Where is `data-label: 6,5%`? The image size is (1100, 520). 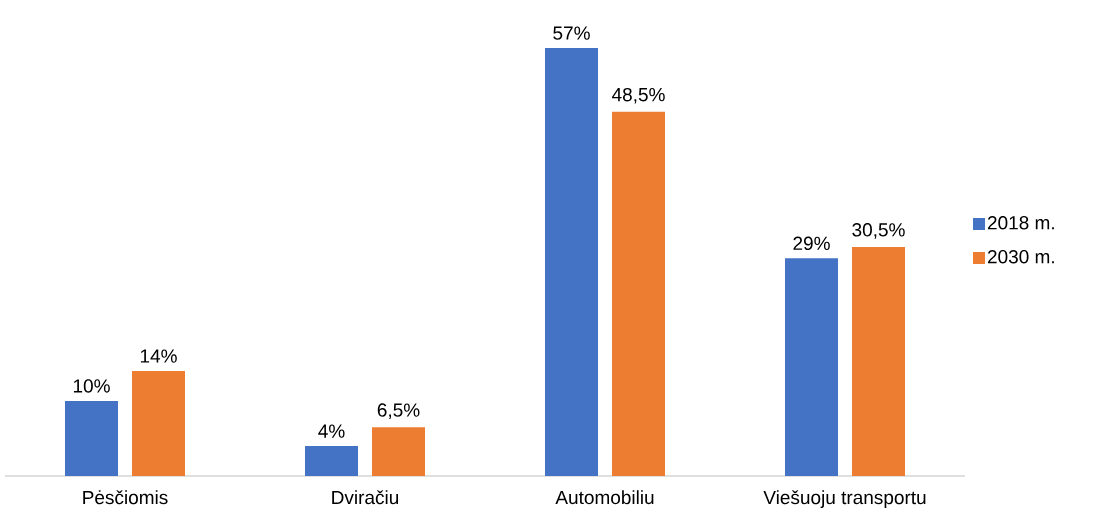 data-label: 6,5% is located at coordinates (398, 411).